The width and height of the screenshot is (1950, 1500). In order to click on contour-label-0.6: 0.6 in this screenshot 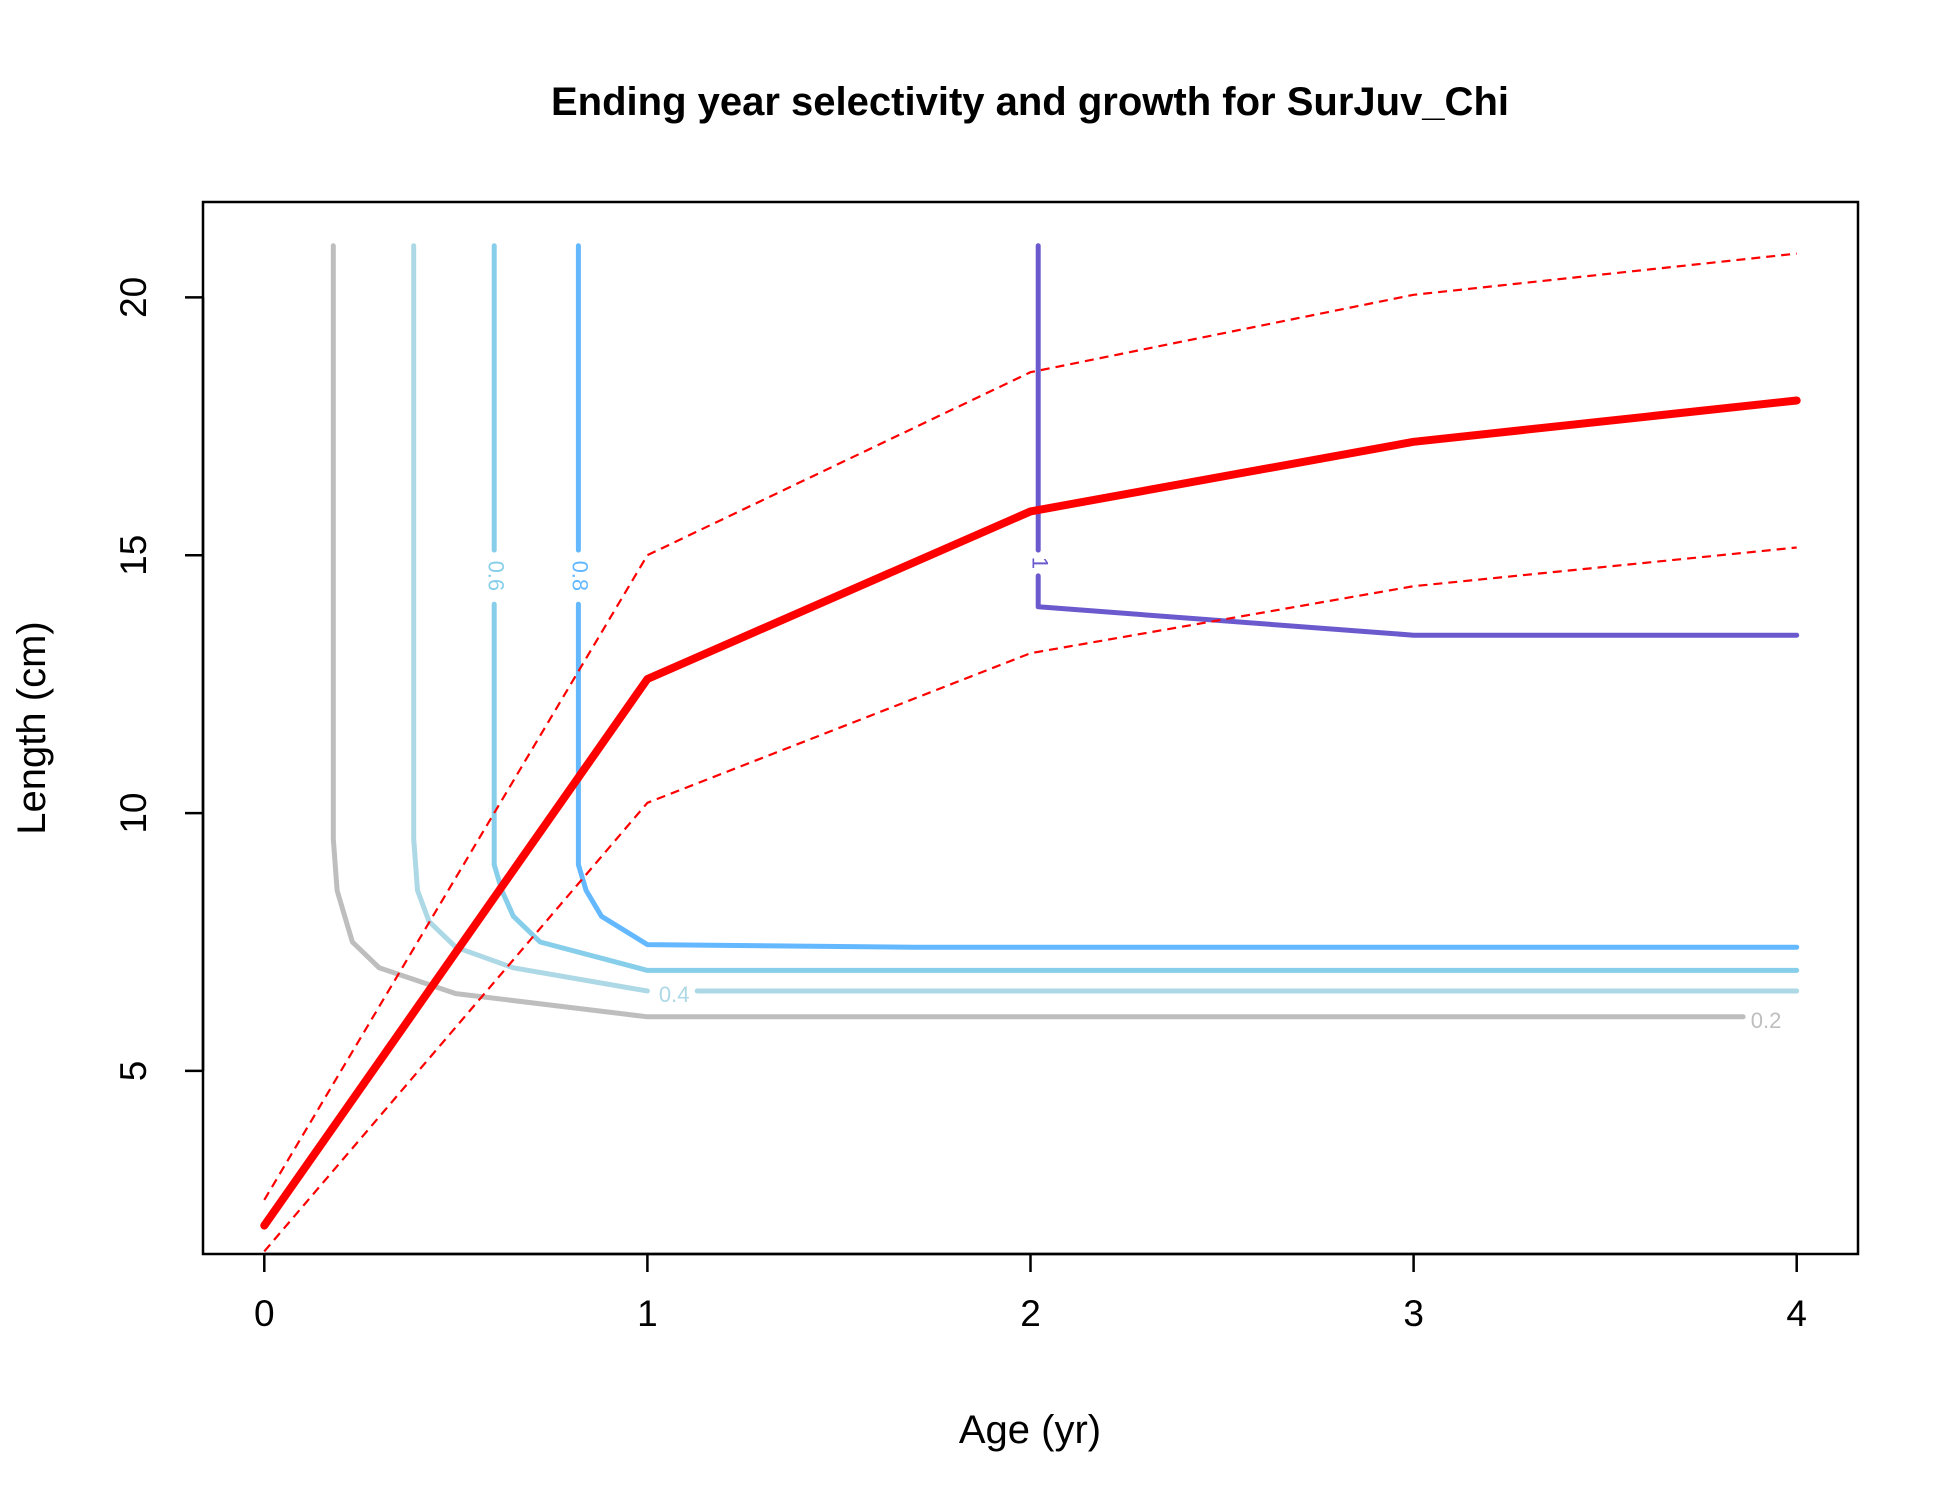, I will do `click(495, 576)`.